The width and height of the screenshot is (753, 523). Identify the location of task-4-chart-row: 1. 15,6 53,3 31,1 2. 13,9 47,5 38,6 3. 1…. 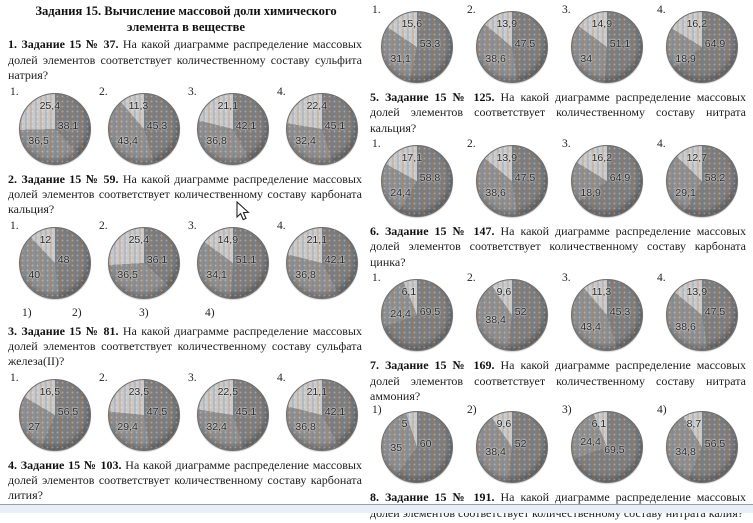
(559, 46).